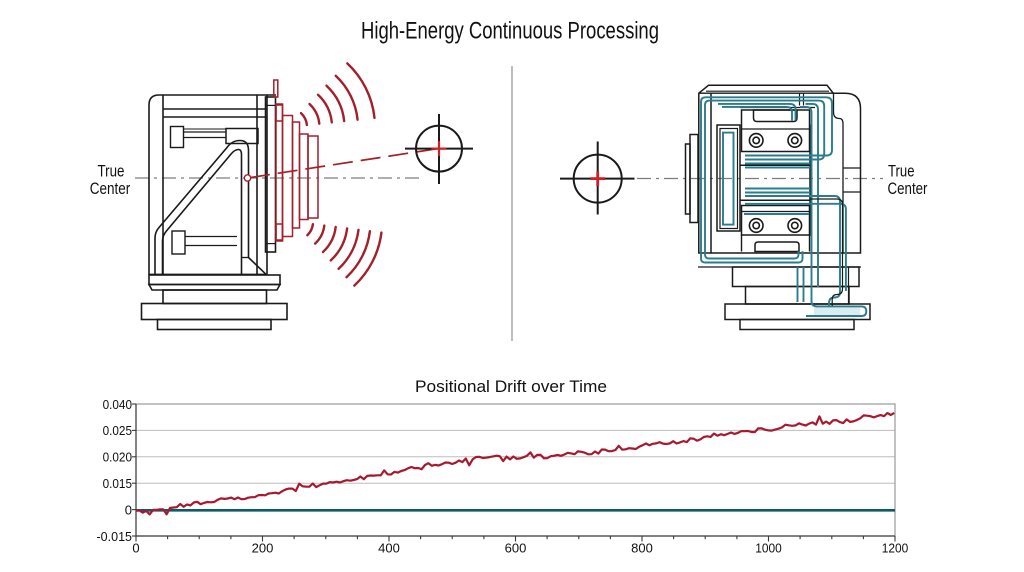  Describe the element at coordinates (117, 483) in the screenshot. I see `svg-text: 0.015` at that location.